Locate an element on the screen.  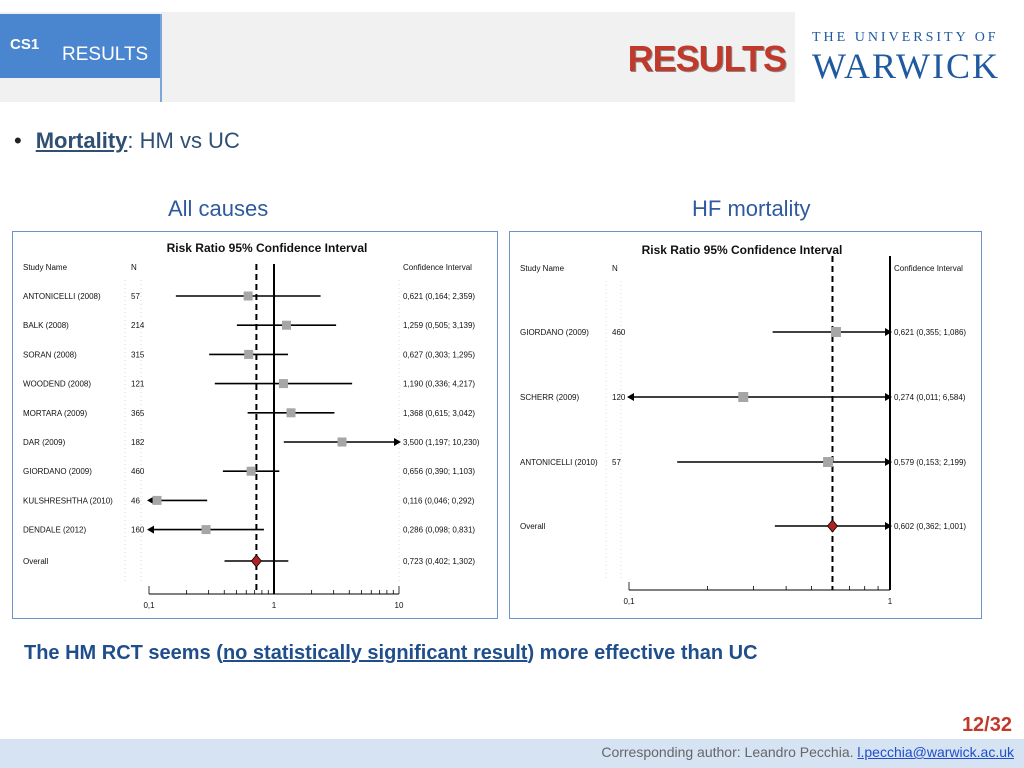
footer-author: Corresponding author: Leandro Pecchia. is located at coordinates (729, 752).